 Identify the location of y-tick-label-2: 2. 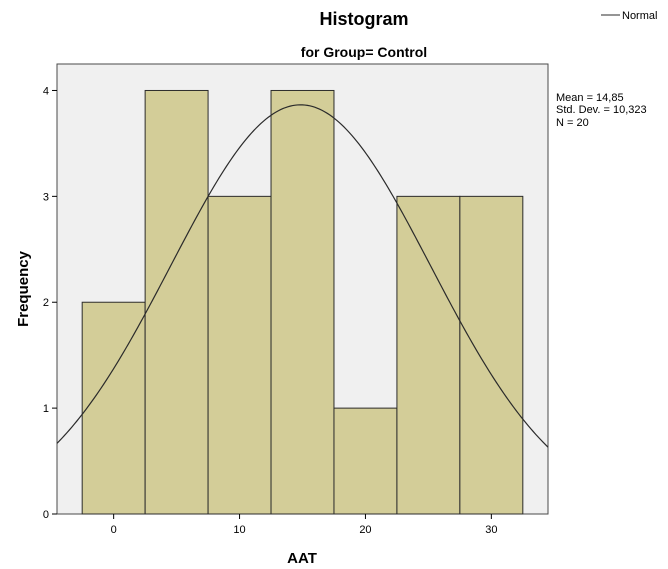
(46, 303).